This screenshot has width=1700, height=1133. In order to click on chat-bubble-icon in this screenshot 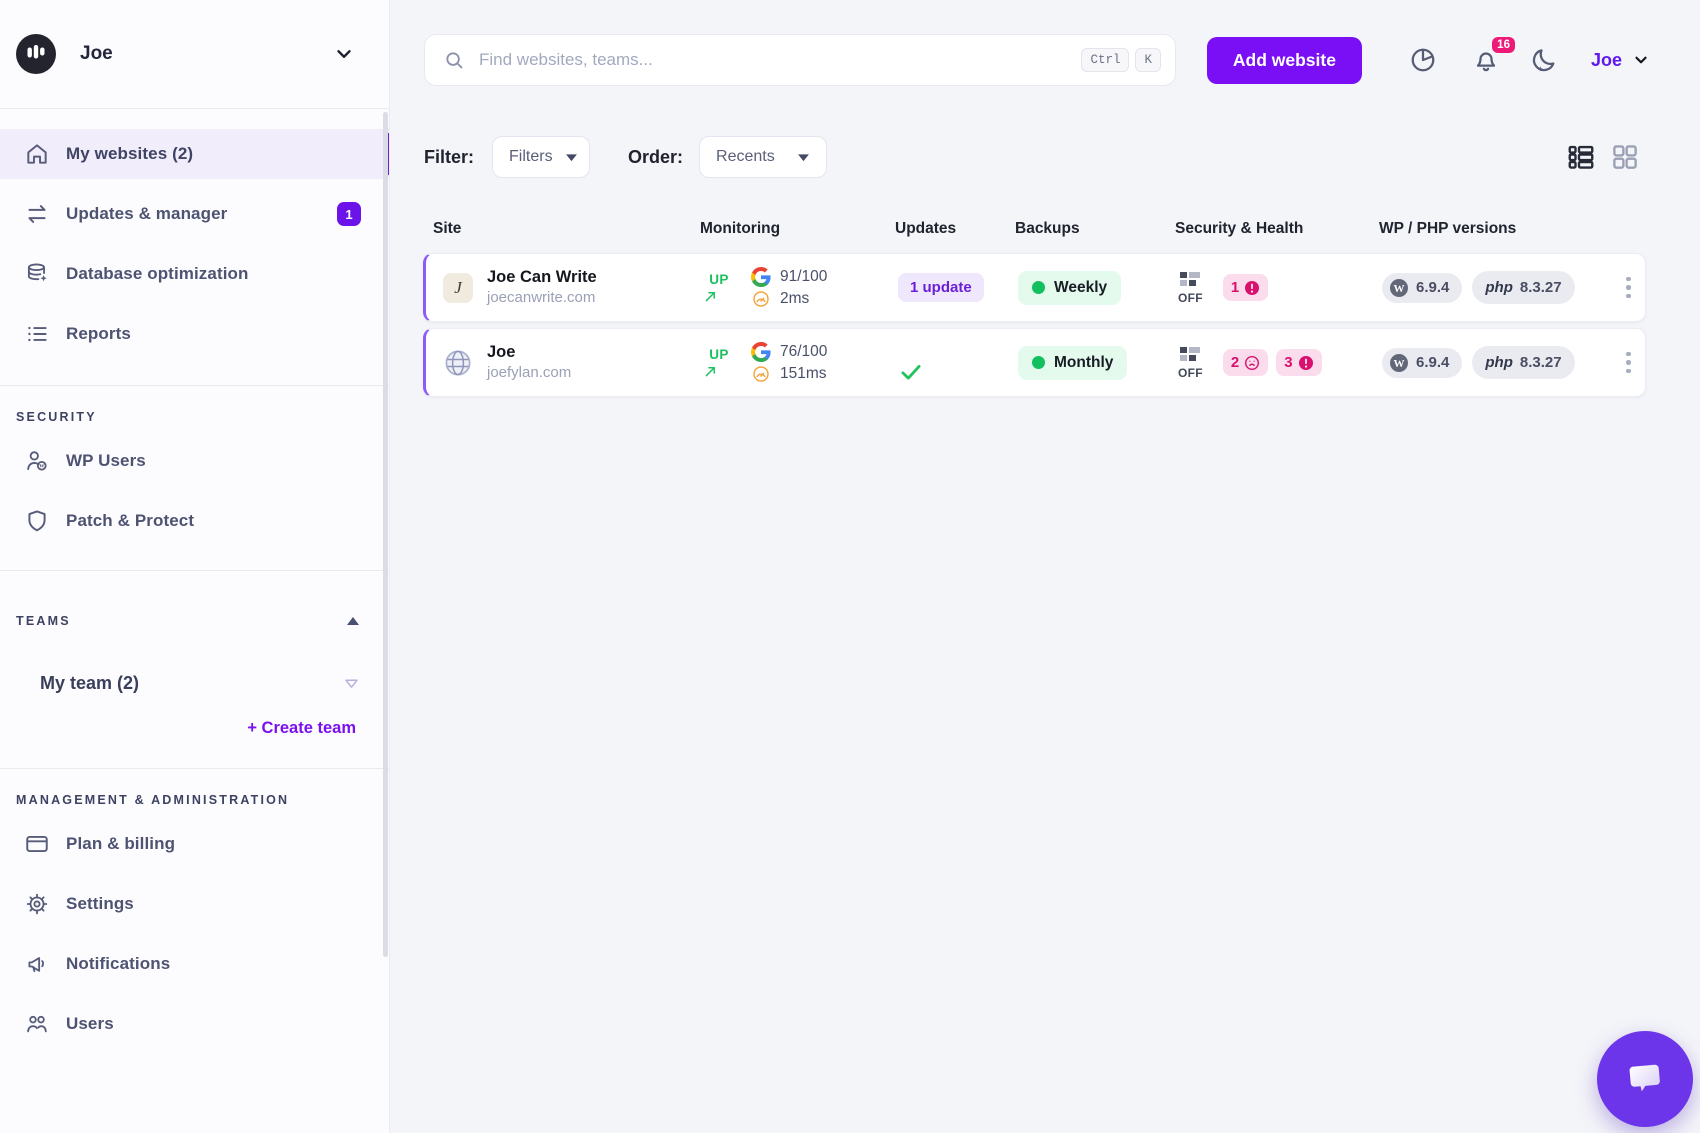, I will do `click(1644, 1078)`.